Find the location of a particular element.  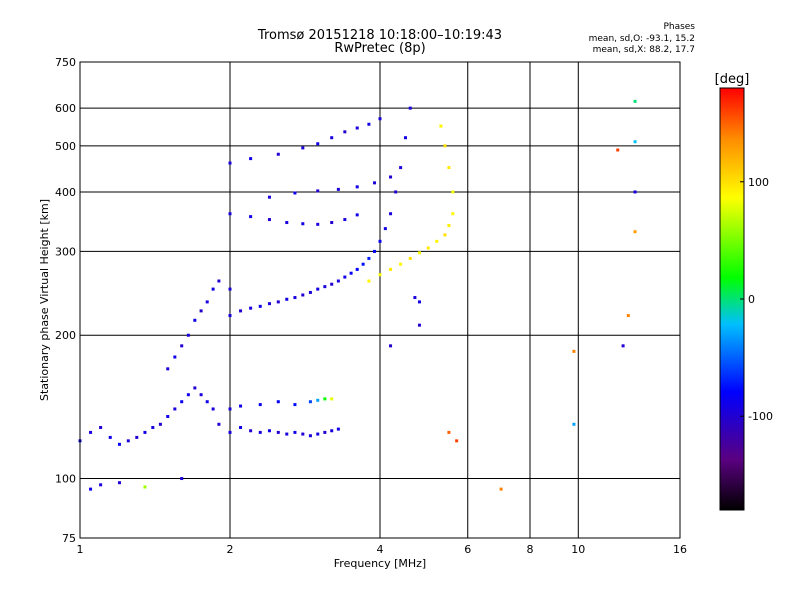

phases-heading: Phases is located at coordinates (679, 27).